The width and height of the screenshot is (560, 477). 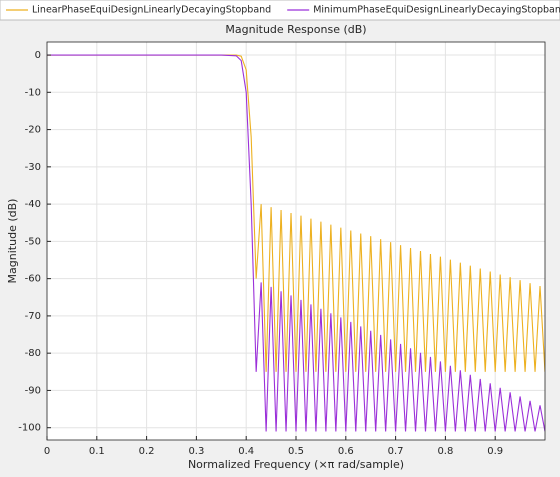 I want to click on x-tick-label: 0.9, so click(x=495, y=451).